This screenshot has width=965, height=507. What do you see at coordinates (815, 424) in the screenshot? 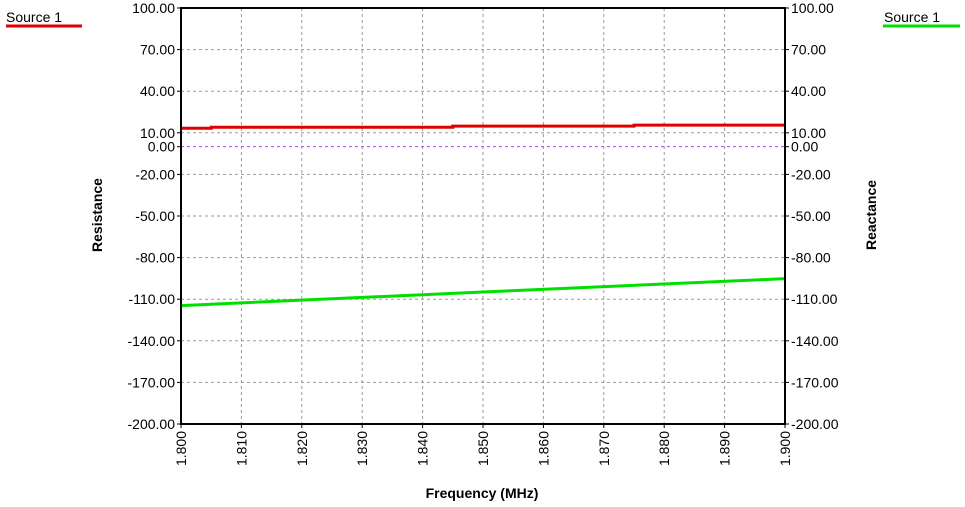
I see `right-tick-label: -200.00` at bounding box center [815, 424].